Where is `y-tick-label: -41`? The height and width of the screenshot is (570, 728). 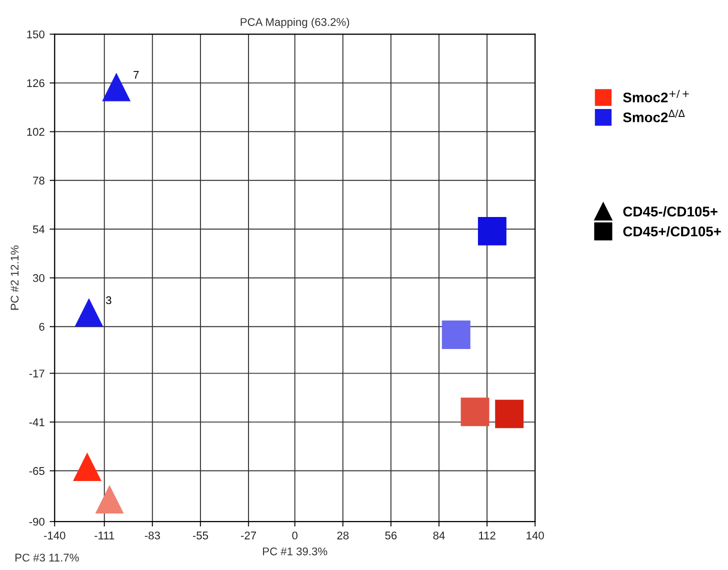
y-tick-label: -41 is located at coordinates (36, 422).